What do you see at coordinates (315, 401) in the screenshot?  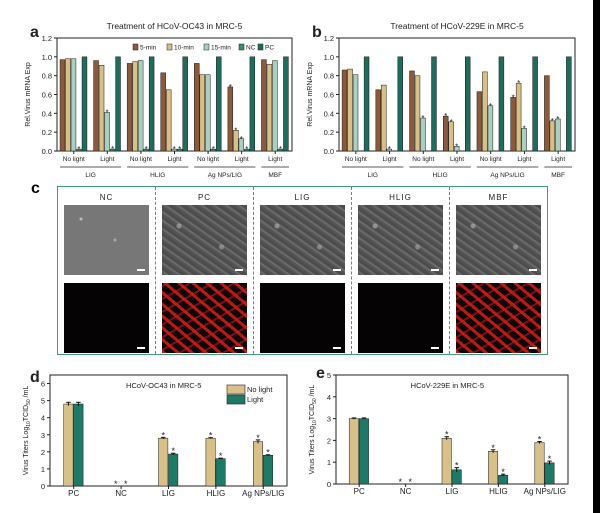 I see `y-axis-label-part: 50` at bounding box center [315, 401].